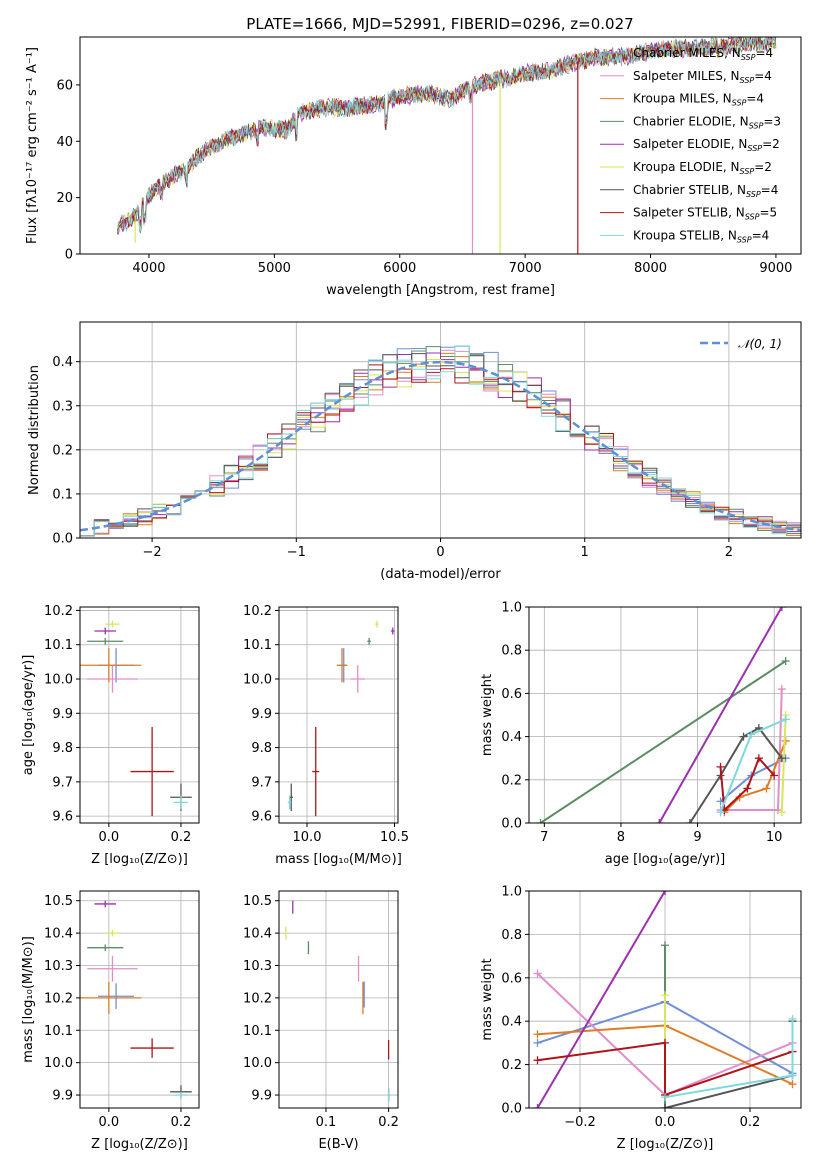 The width and height of the screenshot is (819, 1170). I want to click on spectrum-line-salpeter-stelib, so click(447, 134).